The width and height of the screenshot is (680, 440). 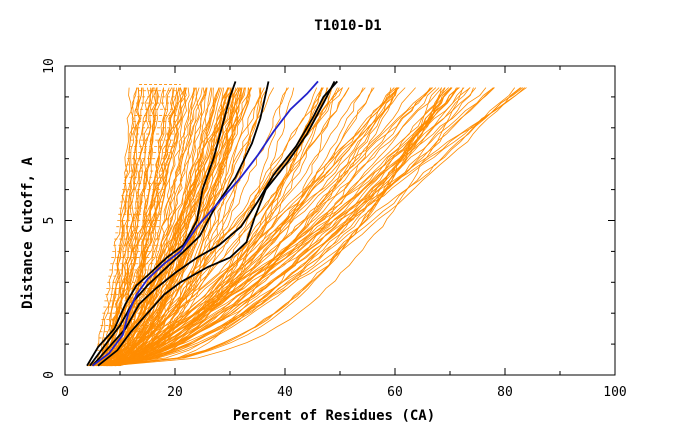 What do you see at coordinates (285, 392) in the screenshot?
I see `x-tick-label: 40` at bounding box center [285, 392].